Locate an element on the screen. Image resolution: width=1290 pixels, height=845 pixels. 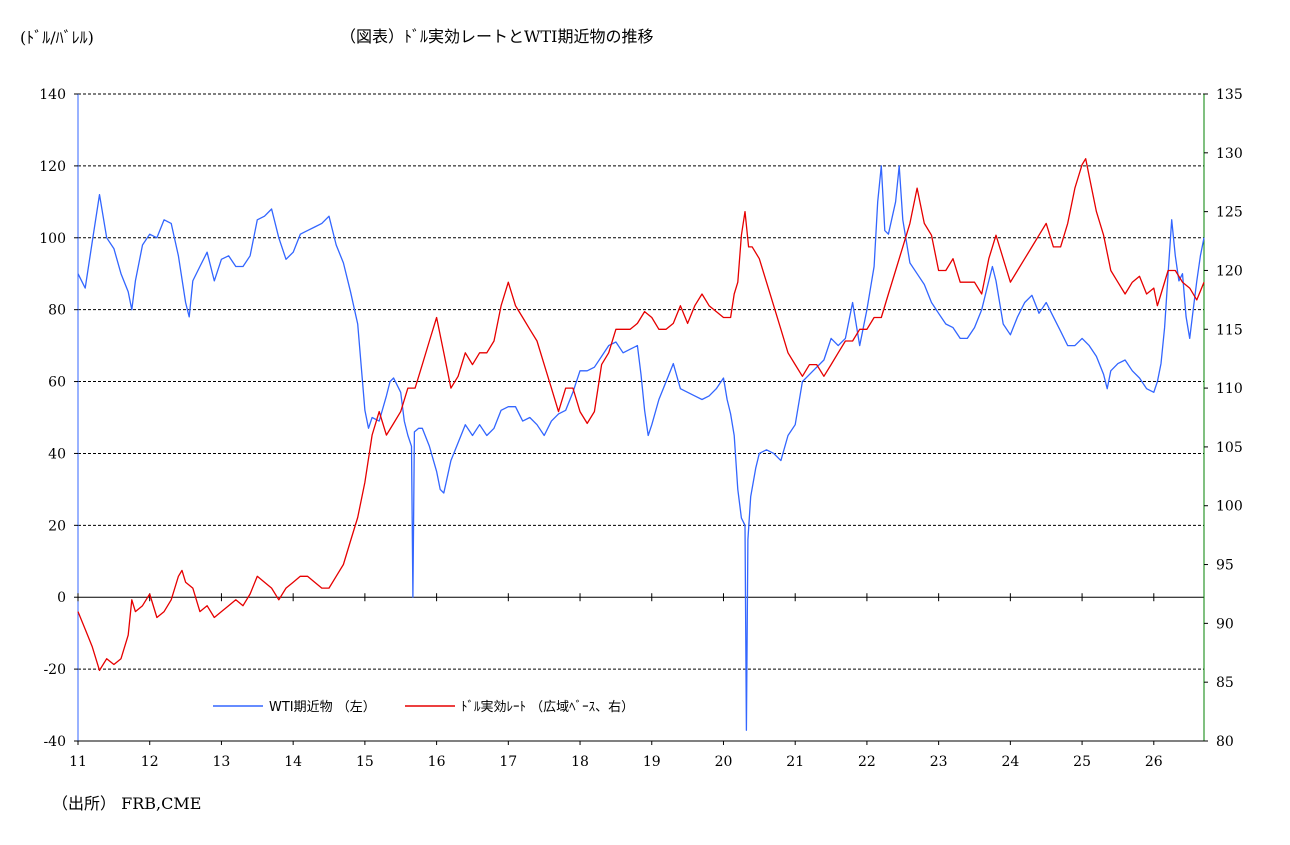
right-tick-label: 120 is located at coordinates (1229, 271).